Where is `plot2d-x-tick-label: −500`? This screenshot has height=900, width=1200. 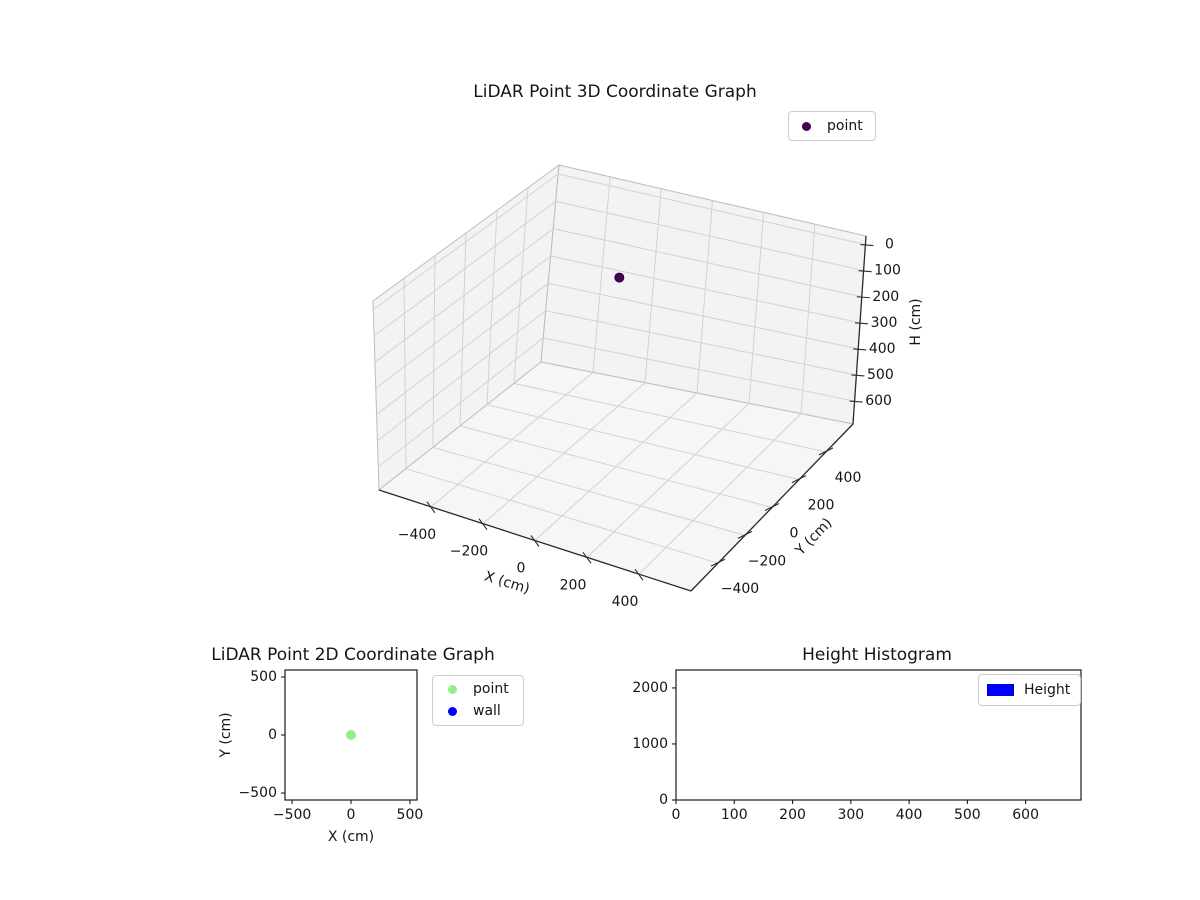
plot2d-x-tick-label: −500 is located at coordinates (292, 815).